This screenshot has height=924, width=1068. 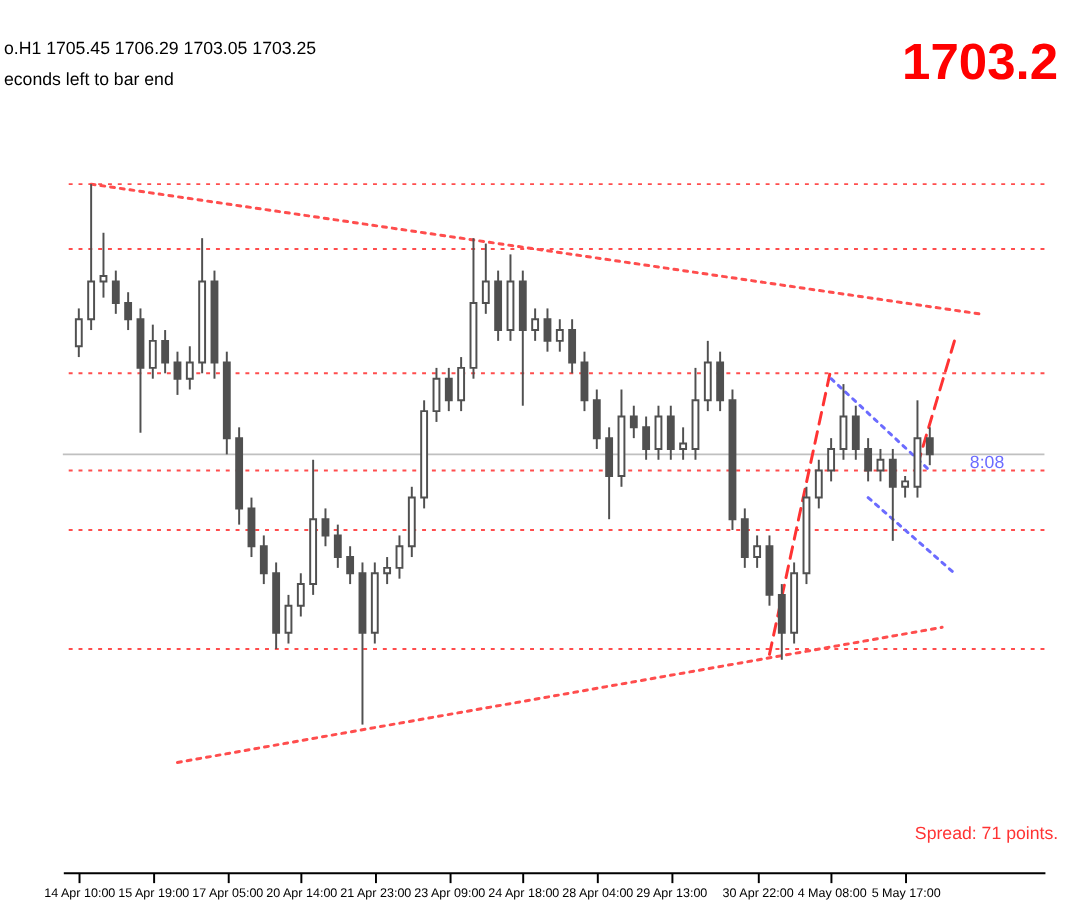 What do you see at coordinates (160, 47) in the screenshot?
I see `chart-subtitle: o.H1 1705.45 1706.29 1703.05 1703.25` at bounding box center [160, 47].